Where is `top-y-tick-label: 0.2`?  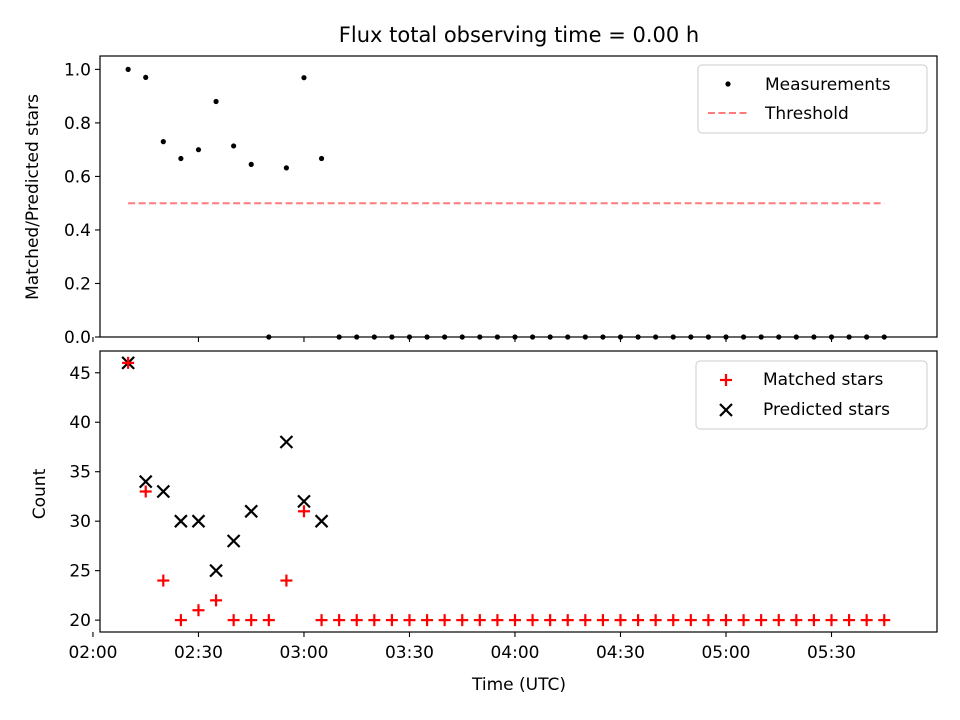 top-y-tick-label: 0.2 is located at coordinates (77, 284).